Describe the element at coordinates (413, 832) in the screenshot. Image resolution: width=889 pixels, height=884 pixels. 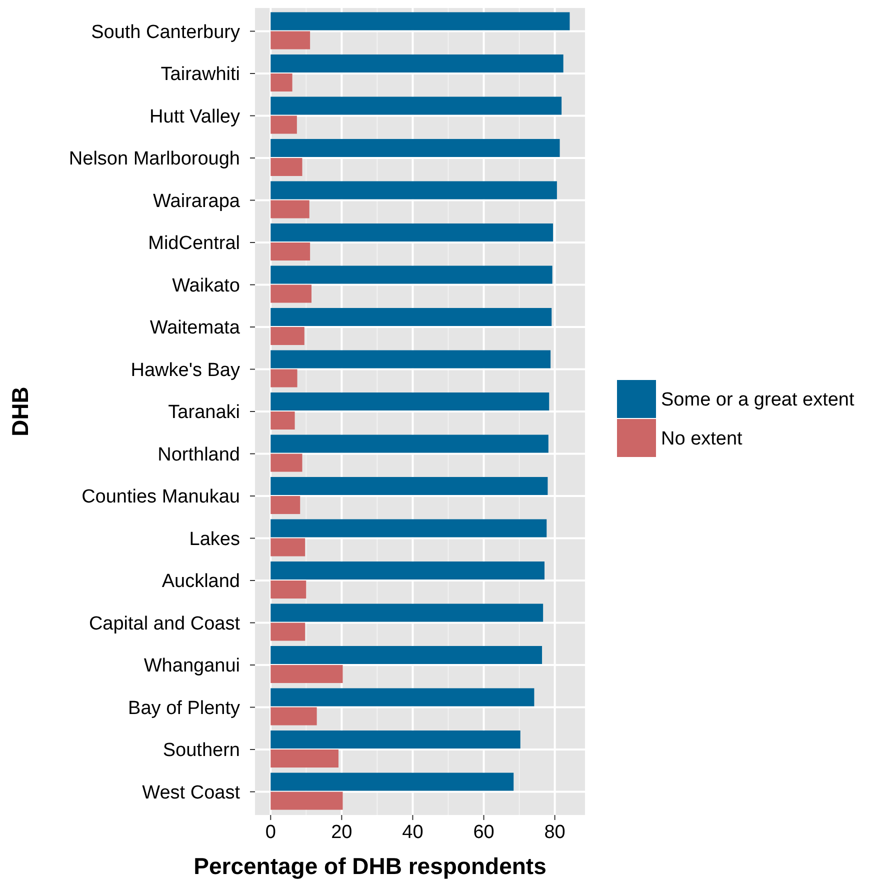
I see `x-tick-label: 40` at that location.